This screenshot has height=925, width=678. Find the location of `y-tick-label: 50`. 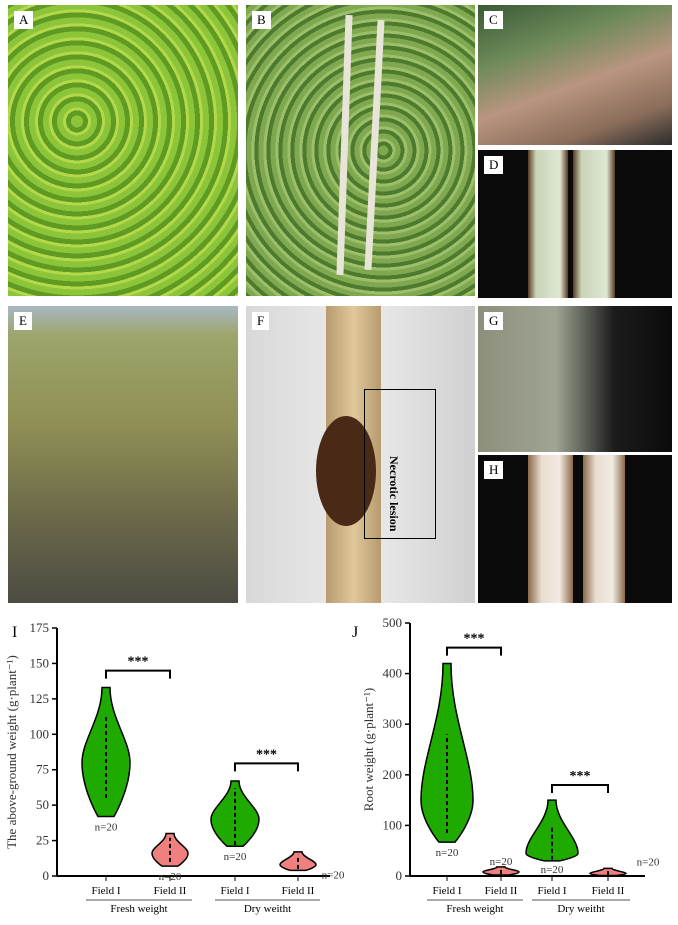

y-tick-label: 50 is located at coordinates (42, 804).